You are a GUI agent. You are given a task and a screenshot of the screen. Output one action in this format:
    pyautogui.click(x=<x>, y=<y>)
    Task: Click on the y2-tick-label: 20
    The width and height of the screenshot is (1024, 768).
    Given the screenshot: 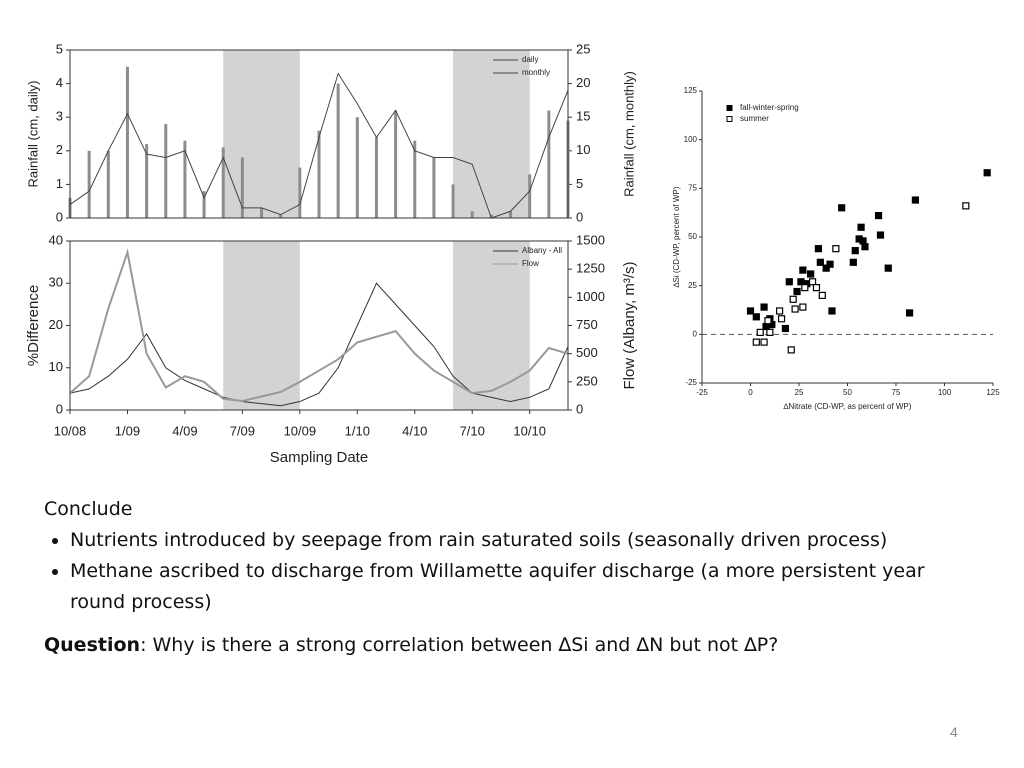 What is the action you would take?
    pyautogui.click(x=583, y=82)
    